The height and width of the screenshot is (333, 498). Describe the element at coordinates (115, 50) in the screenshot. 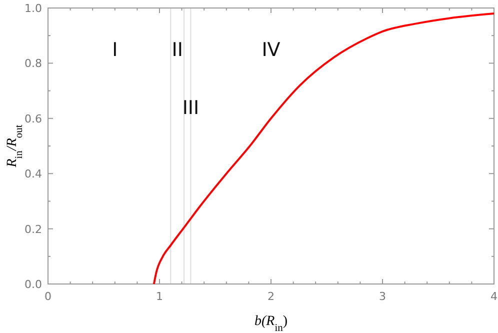

I see `annotation: I` at that location.